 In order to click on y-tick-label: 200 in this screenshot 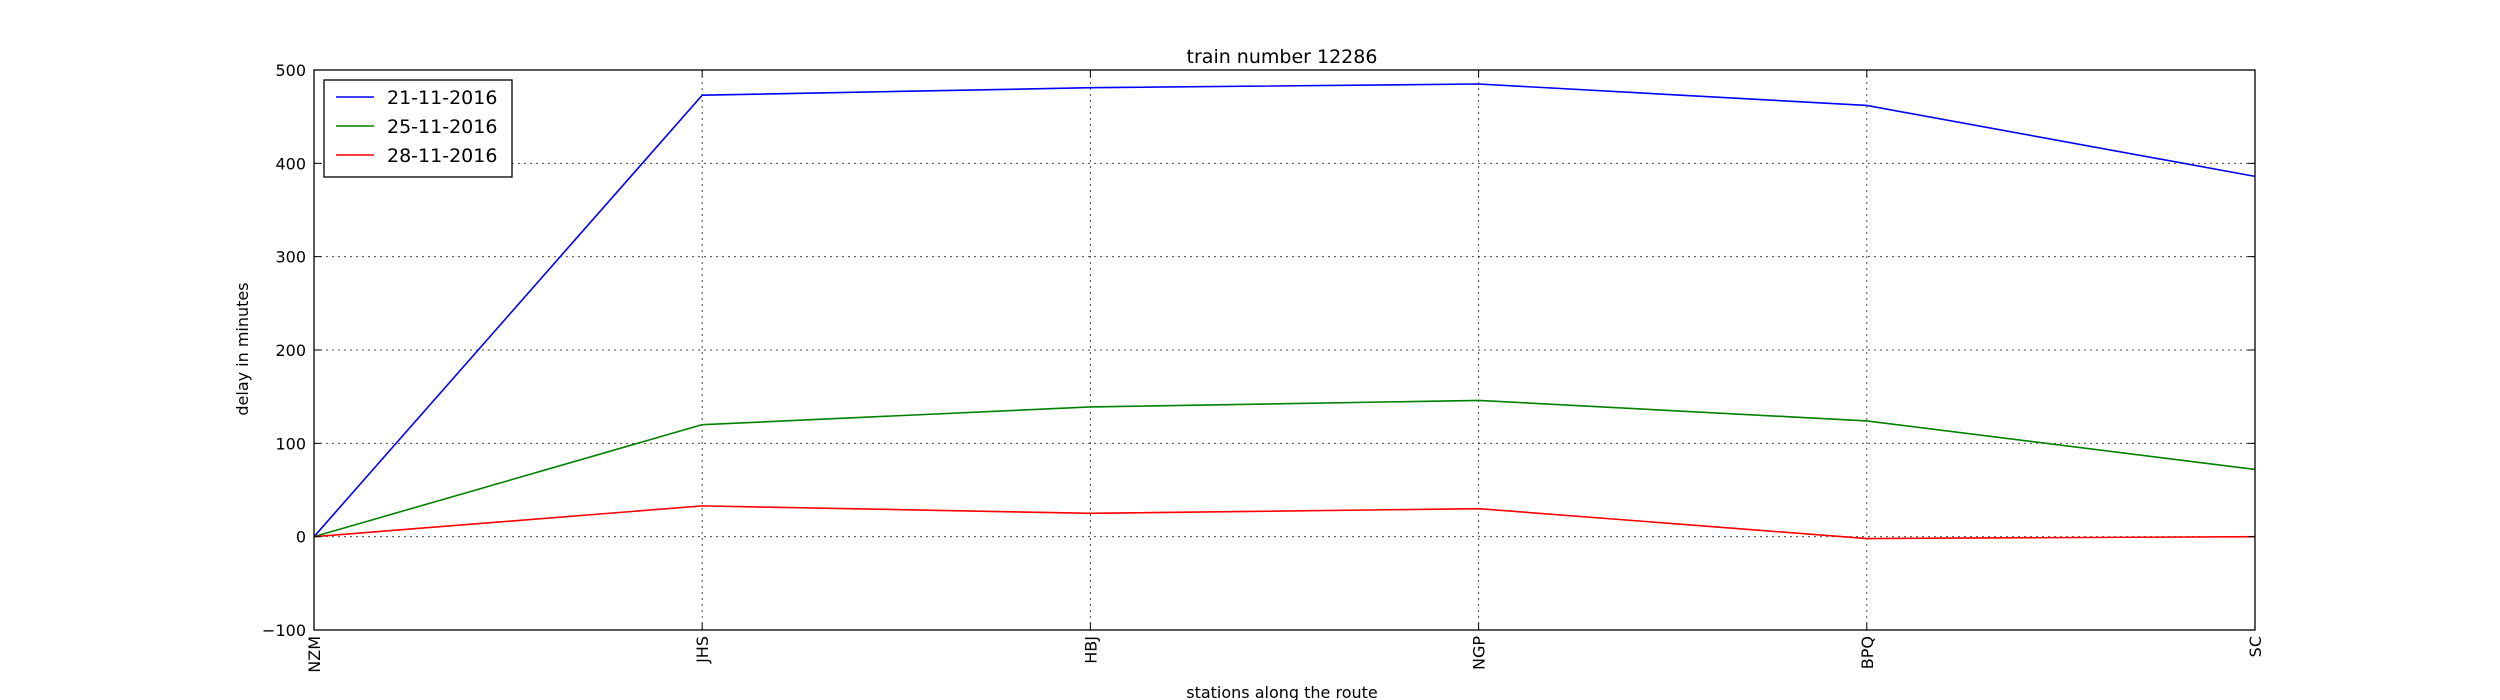, I will do `click(290, 350)`.